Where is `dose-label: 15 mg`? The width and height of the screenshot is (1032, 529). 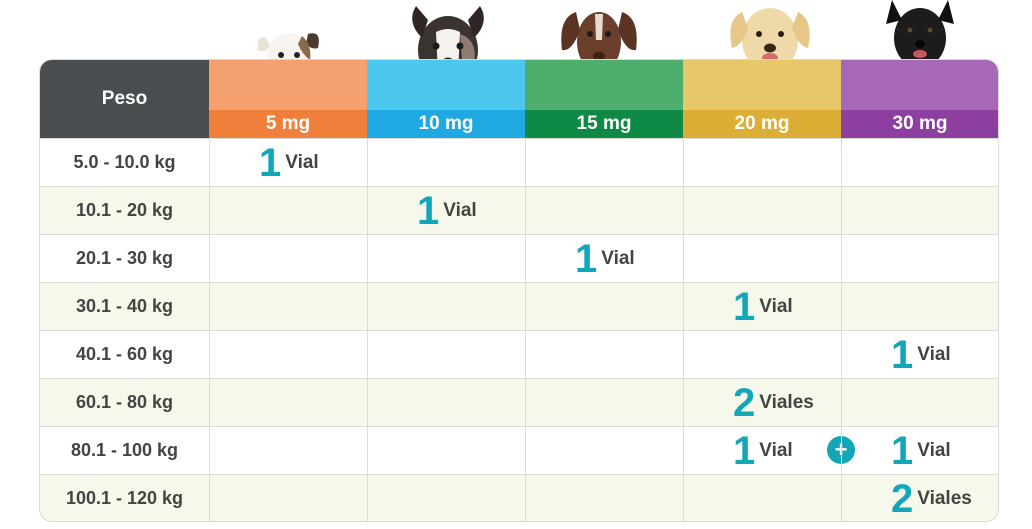 dose-label: 15 mg is located at coordinates (604, 124).